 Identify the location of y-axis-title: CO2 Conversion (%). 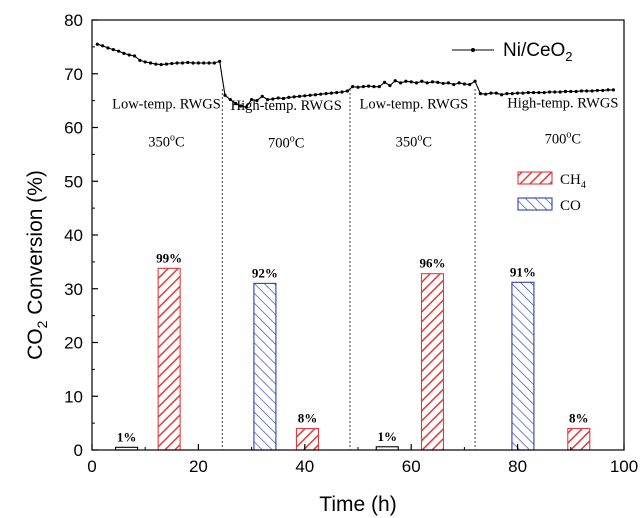
(37, 265).